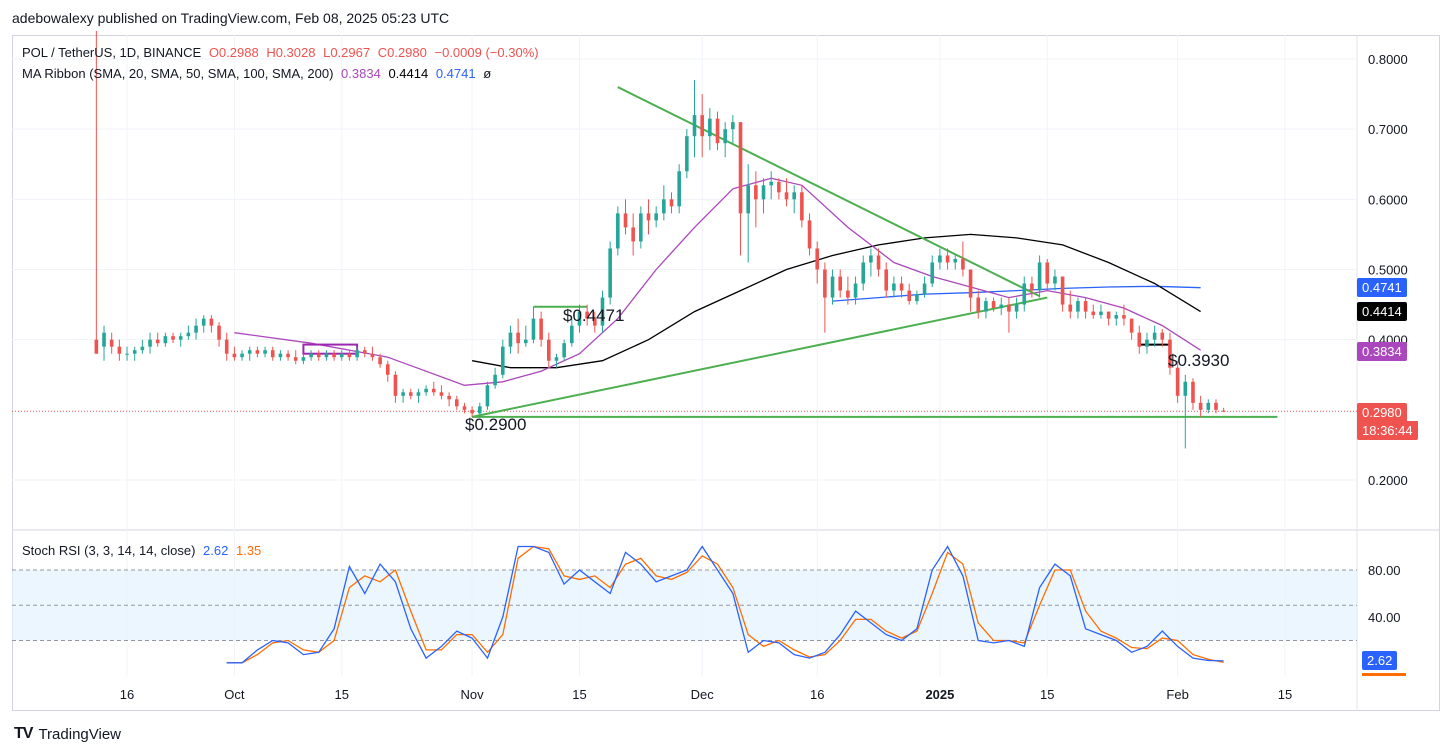 The image size is (1453, 756). I want to click on symbol-label: POL / TetherUS, 1D, BINANCE, so click(112, 52).